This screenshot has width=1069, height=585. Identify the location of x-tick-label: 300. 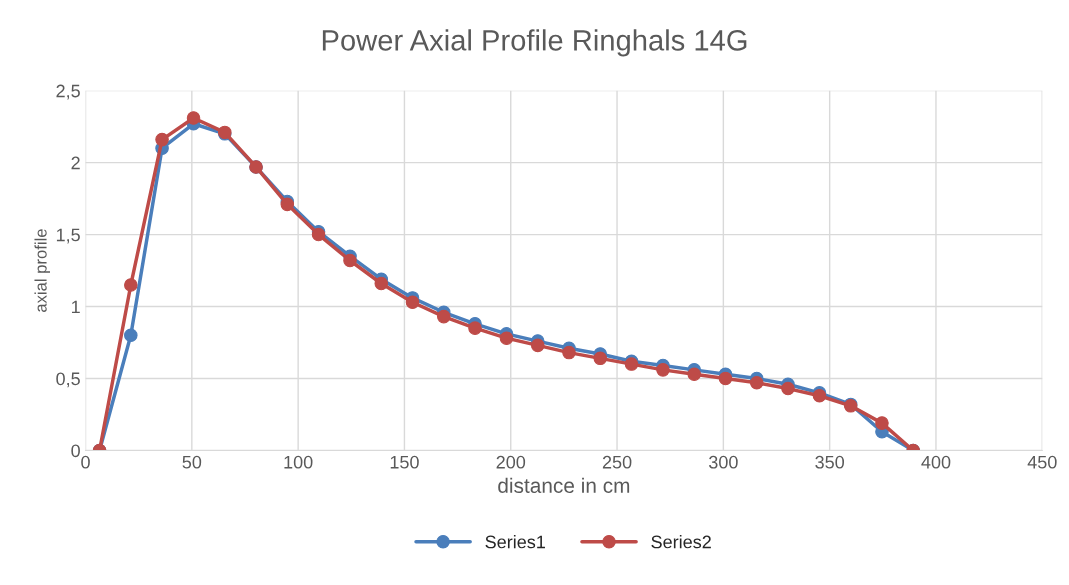
(723, 462).